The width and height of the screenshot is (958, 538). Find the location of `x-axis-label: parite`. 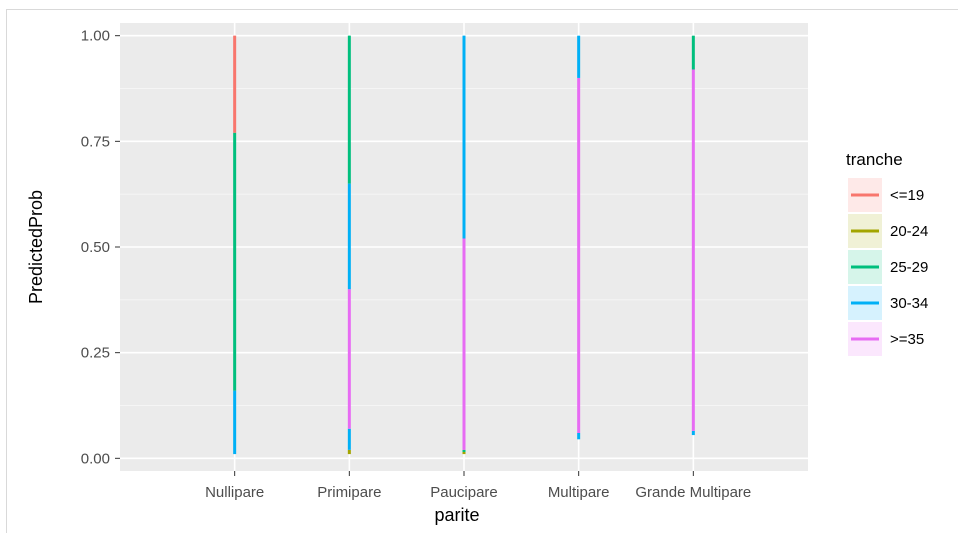

x-axis-label: parite is located at coordinates (456, 515).